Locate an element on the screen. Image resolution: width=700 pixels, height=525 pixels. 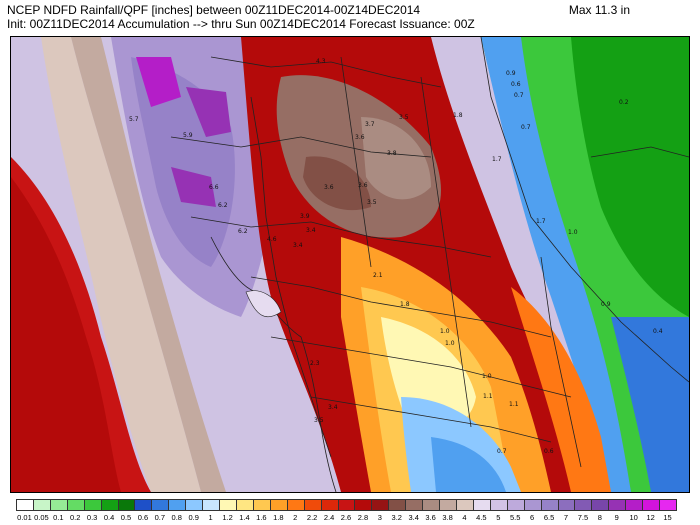
map-value-label: 5.7 is located at coordinates (134, 119).